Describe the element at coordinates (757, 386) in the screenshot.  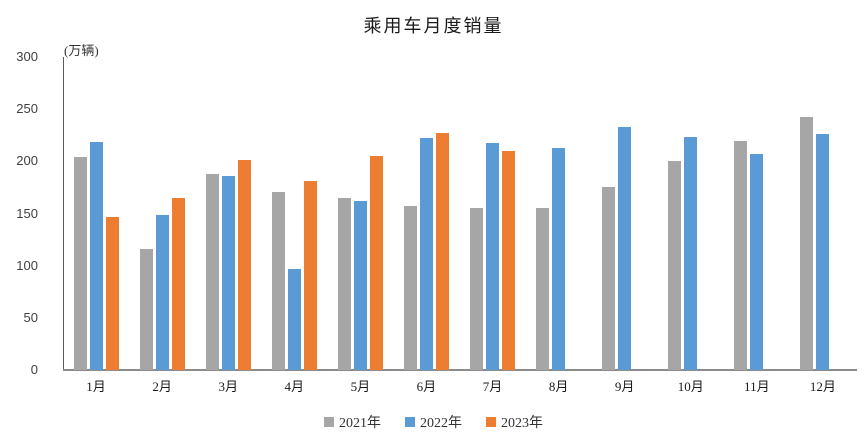
I see `x-tick-label-11月: 11月` at that location.